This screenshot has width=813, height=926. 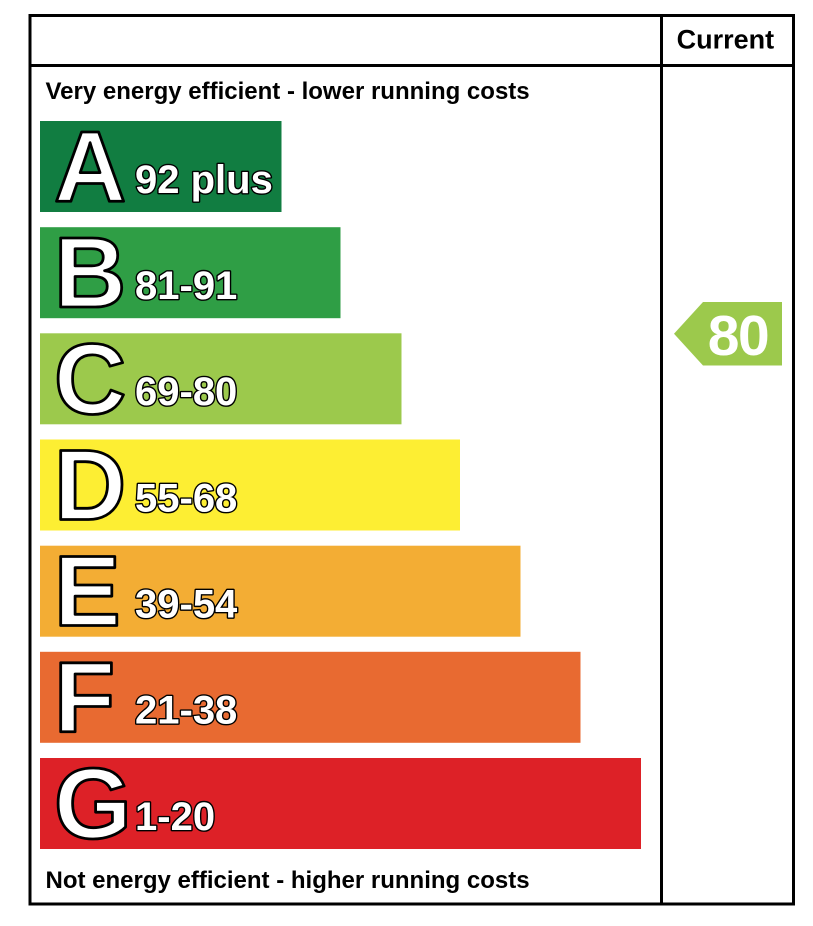 I want to click on svg-text: B, so click(x=90, y=273).